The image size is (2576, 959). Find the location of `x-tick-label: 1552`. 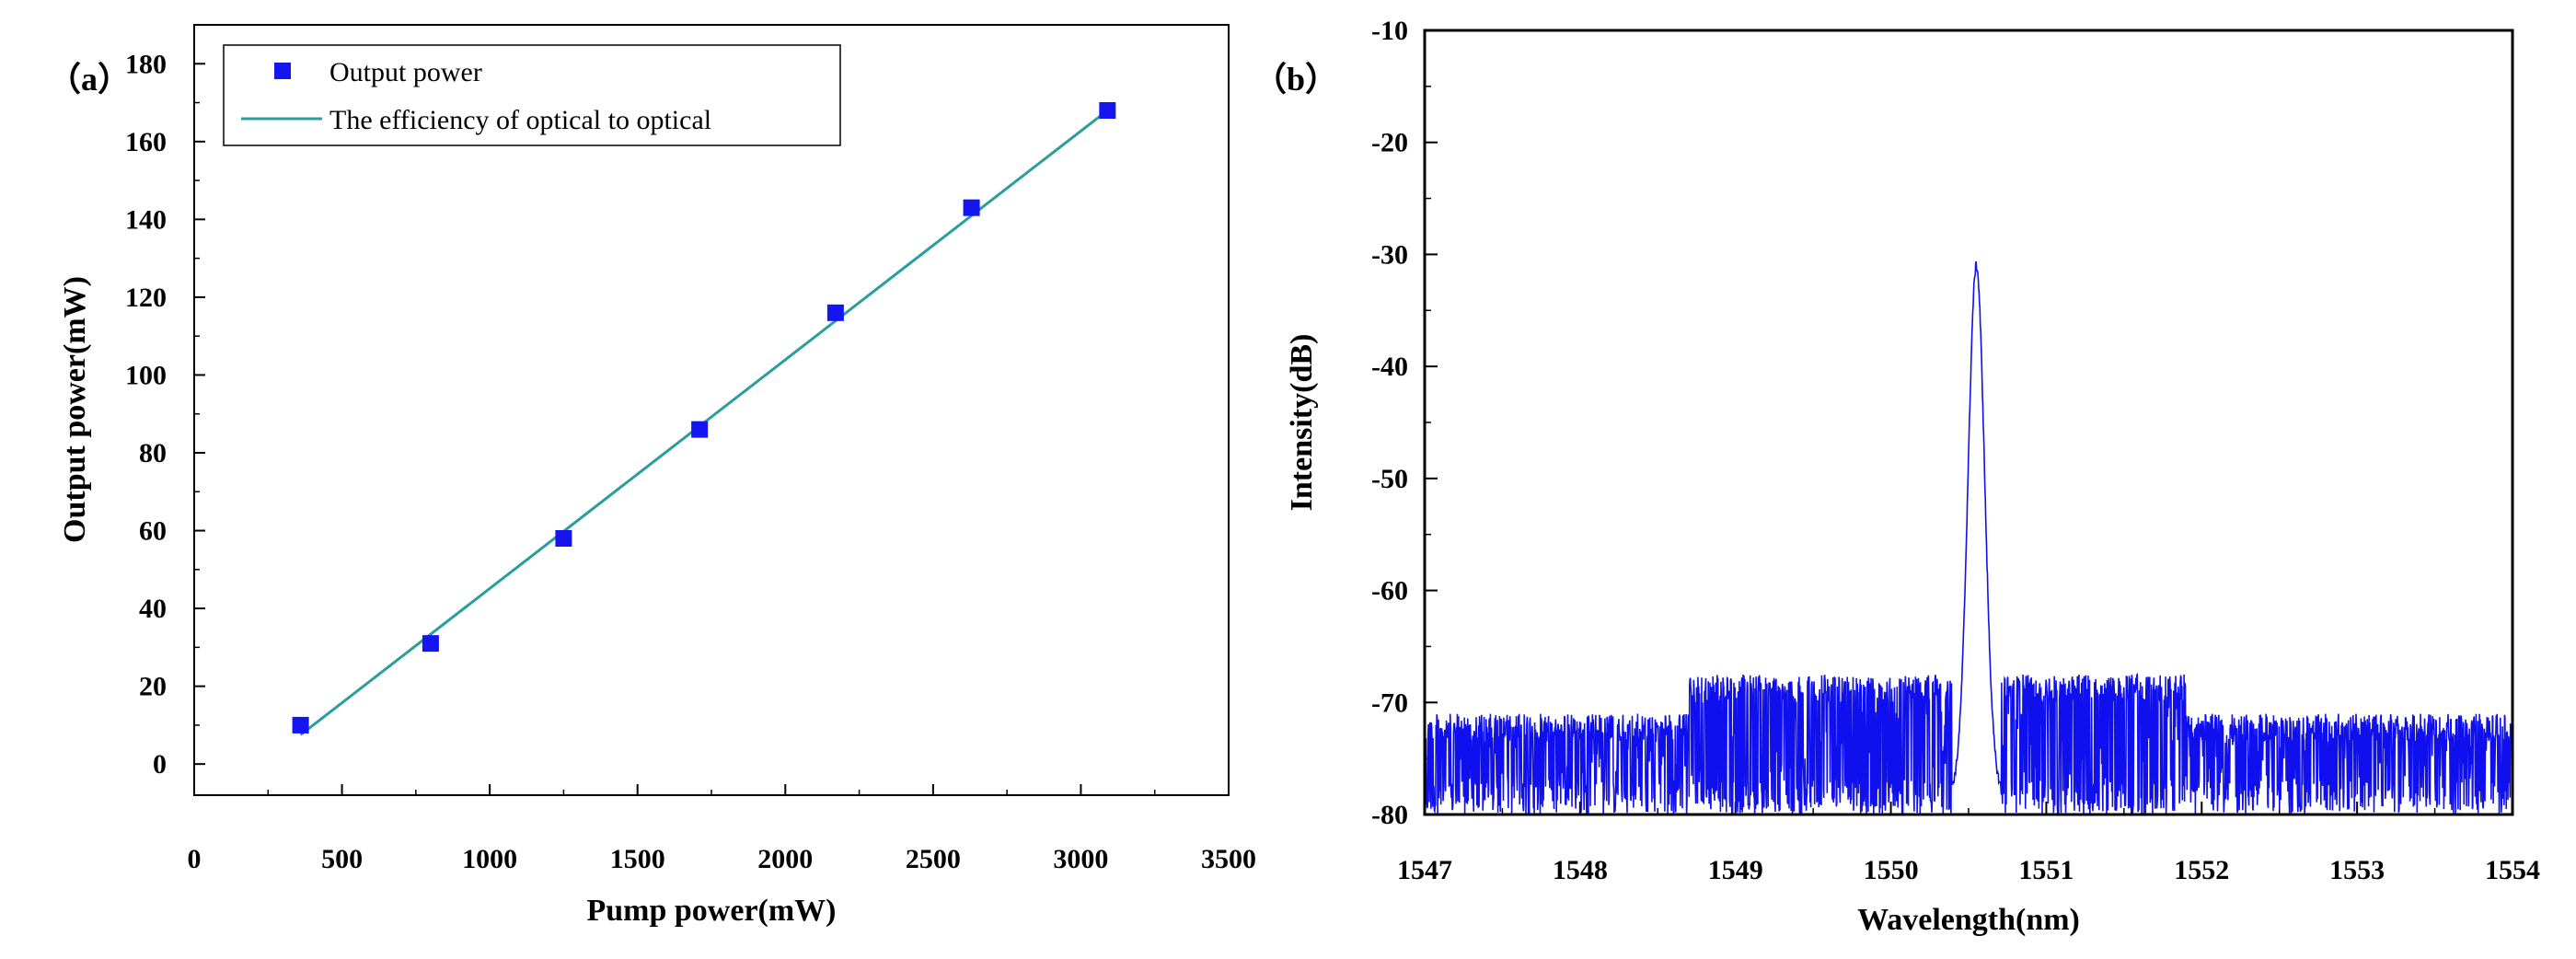

x-tick-label: 1552 is located at coordinates (2201, 870).